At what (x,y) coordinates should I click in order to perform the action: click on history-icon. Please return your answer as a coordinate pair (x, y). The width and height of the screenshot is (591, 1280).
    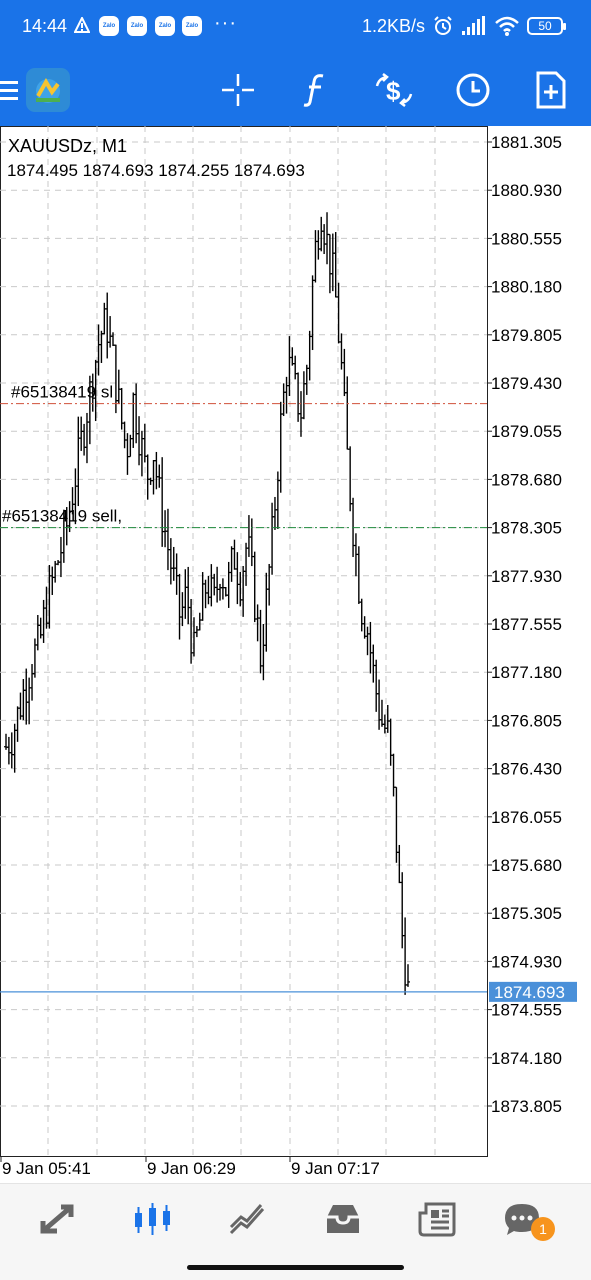
    Looking at the image, I should click on (343, 1219).